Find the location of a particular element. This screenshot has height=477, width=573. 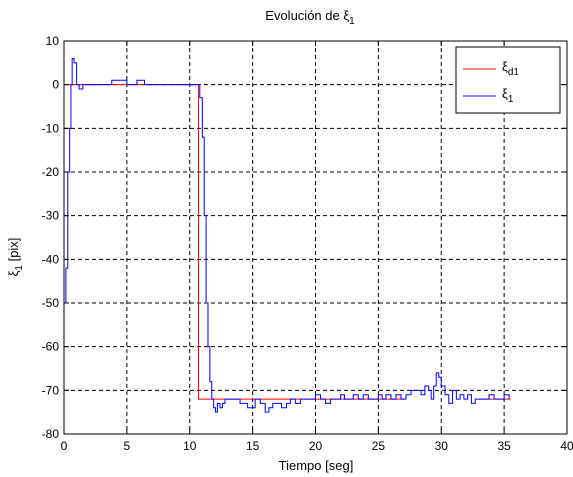

y-tick-label: -60 is located at coordinates (51, 347).